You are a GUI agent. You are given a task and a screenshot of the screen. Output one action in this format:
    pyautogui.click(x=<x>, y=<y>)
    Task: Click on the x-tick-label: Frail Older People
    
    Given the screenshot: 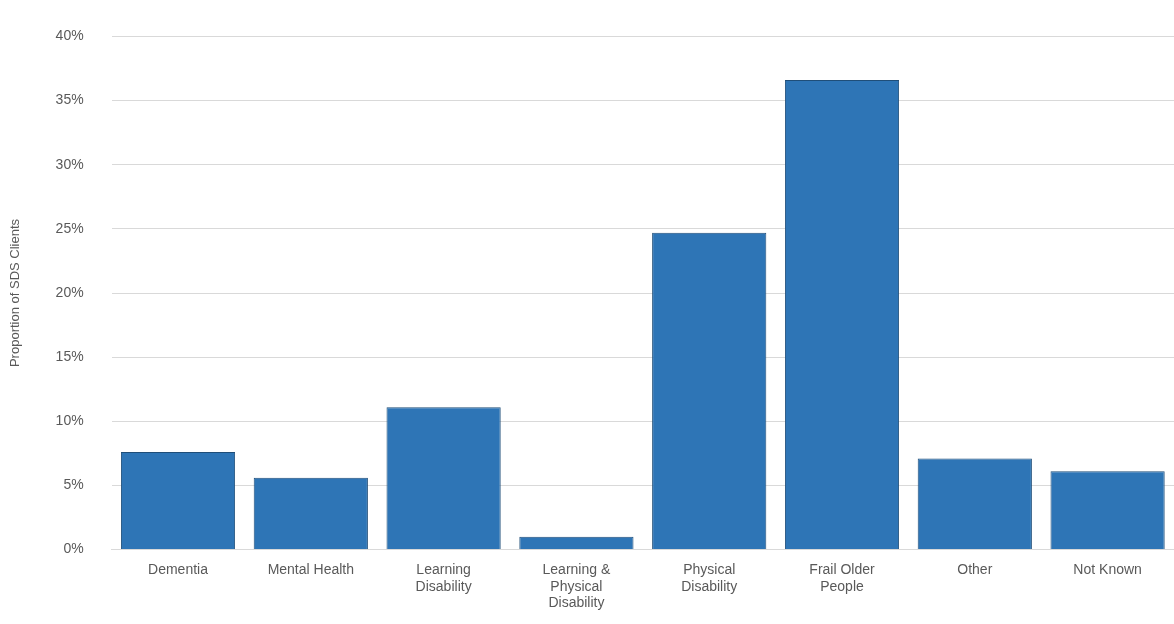 What is the action you would take?
    pyautogui.click(x=842, y=577)
    